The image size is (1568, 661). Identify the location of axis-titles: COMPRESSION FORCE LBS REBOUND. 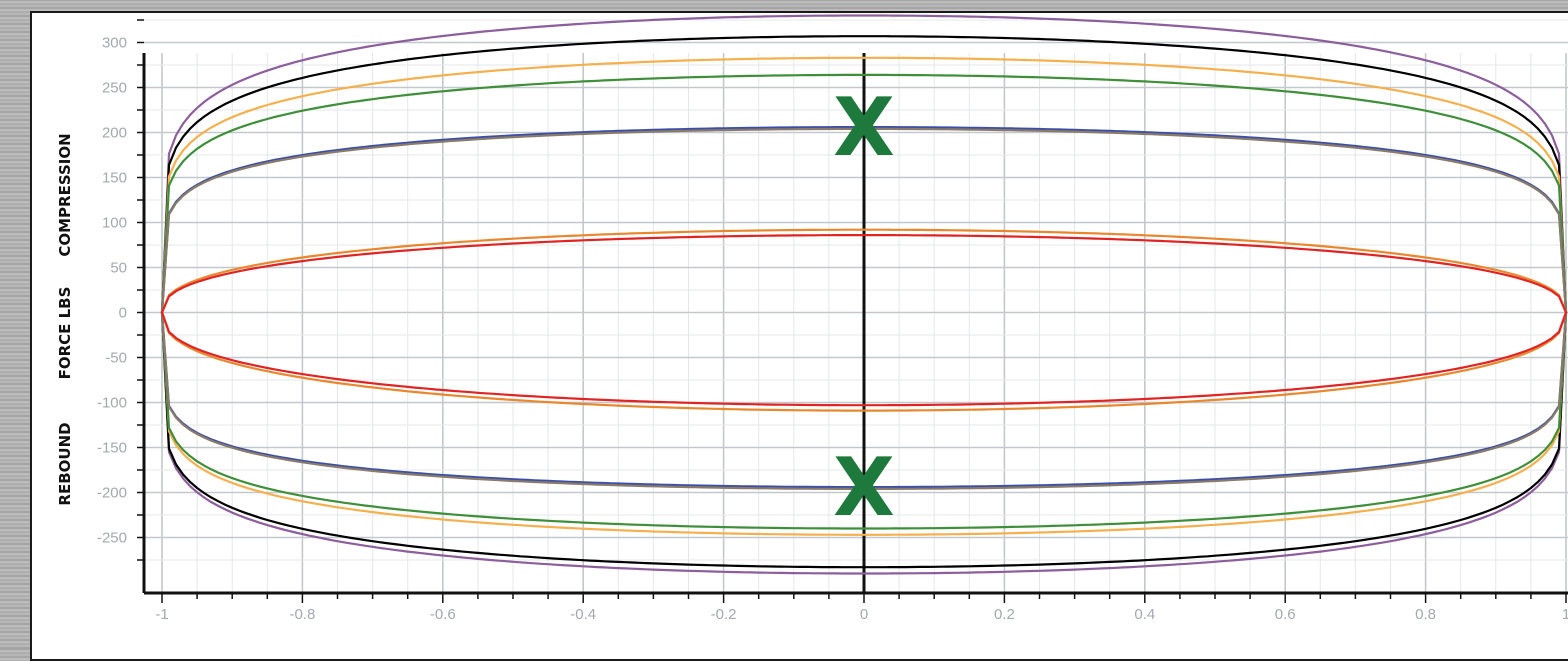
(65, 319).